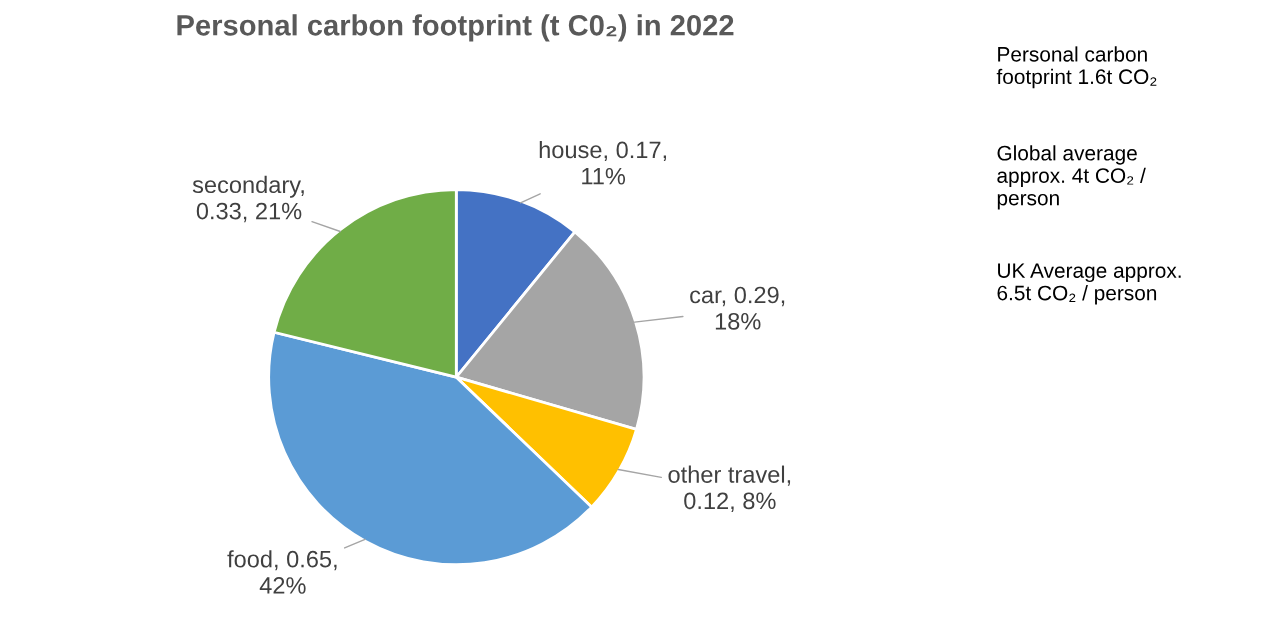 The width and height of the screenshot is (1271, 618). I want to click on text: Personal carbon footprint 1.6t CO₂, so click(1076, 67).